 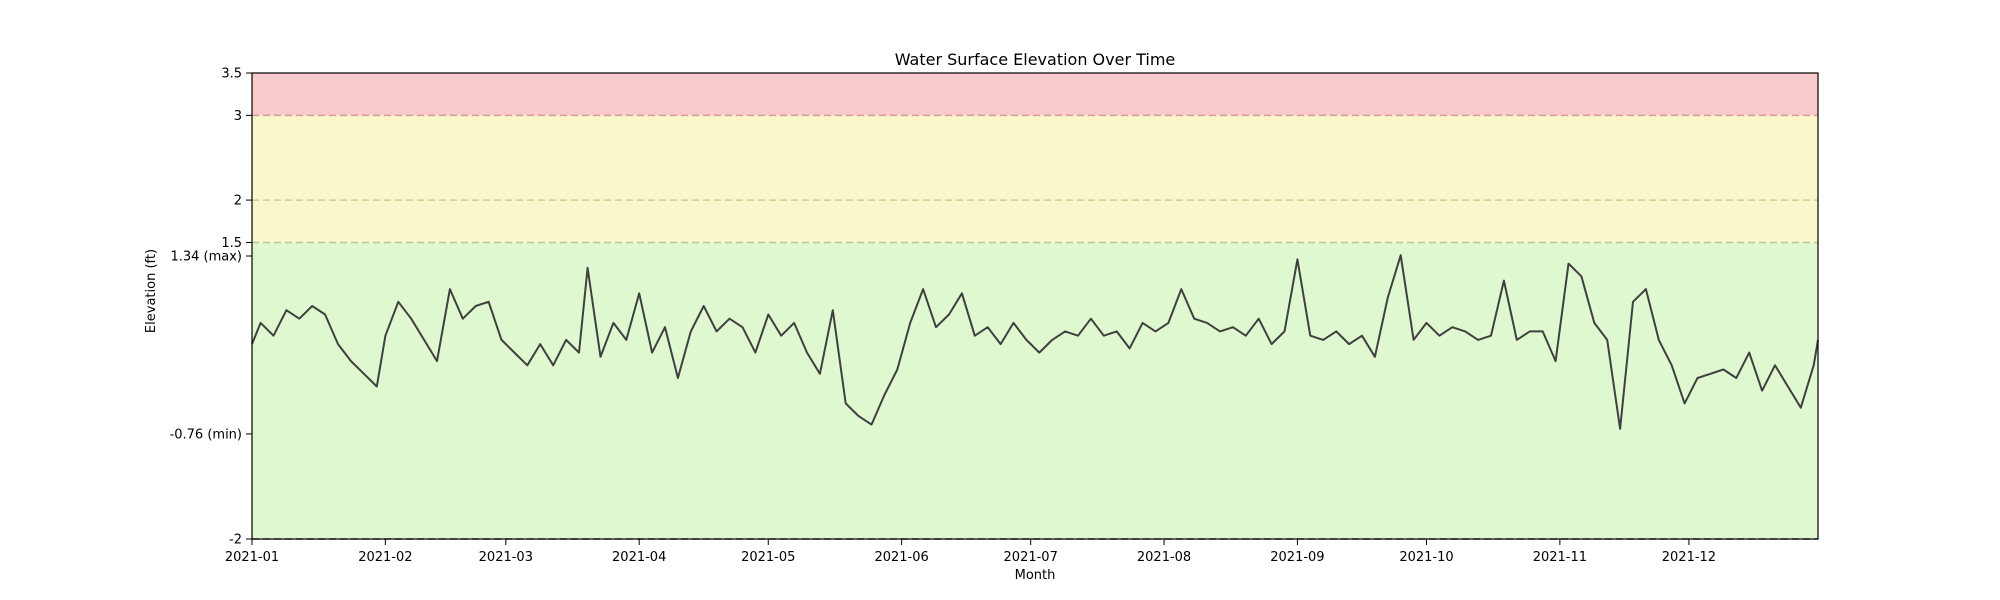 What do you see at coordinates (1035, 59) in the screenshot?
I see `chart-title: Water Surface Elevation Over Time` at bounding box center [1035, 59].